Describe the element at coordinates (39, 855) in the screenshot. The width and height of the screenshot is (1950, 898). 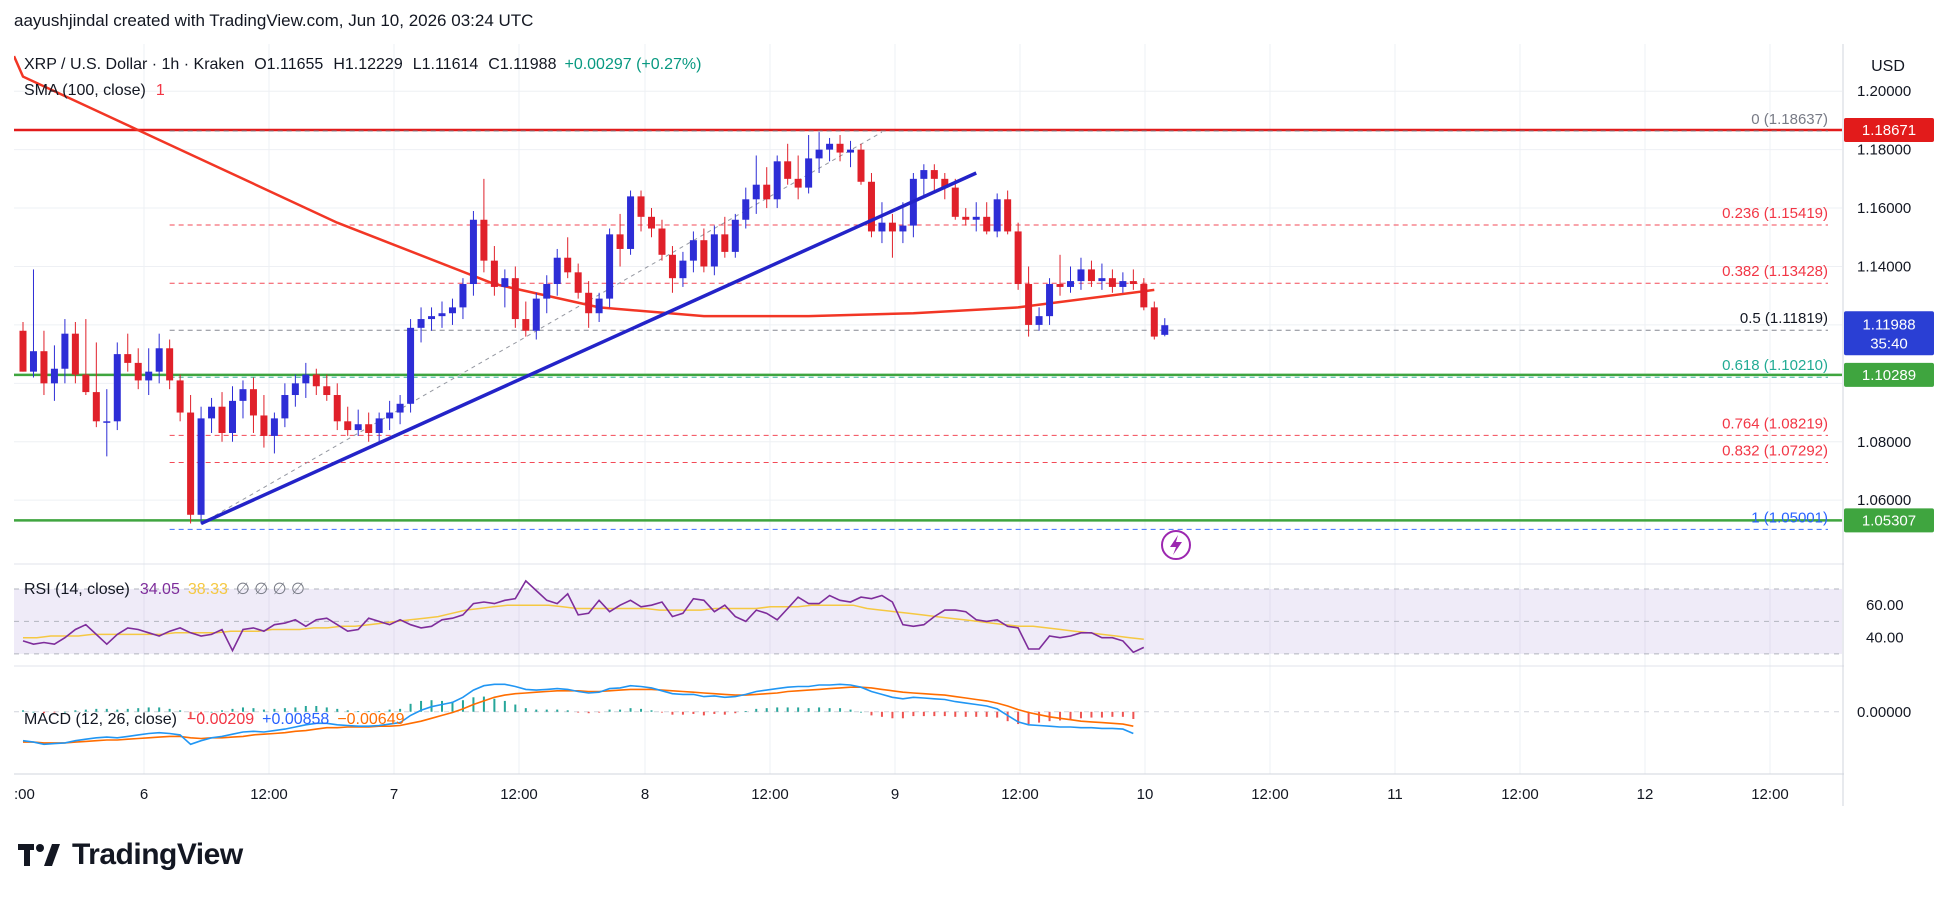
I see `tradingview-logo-icon` at that location.